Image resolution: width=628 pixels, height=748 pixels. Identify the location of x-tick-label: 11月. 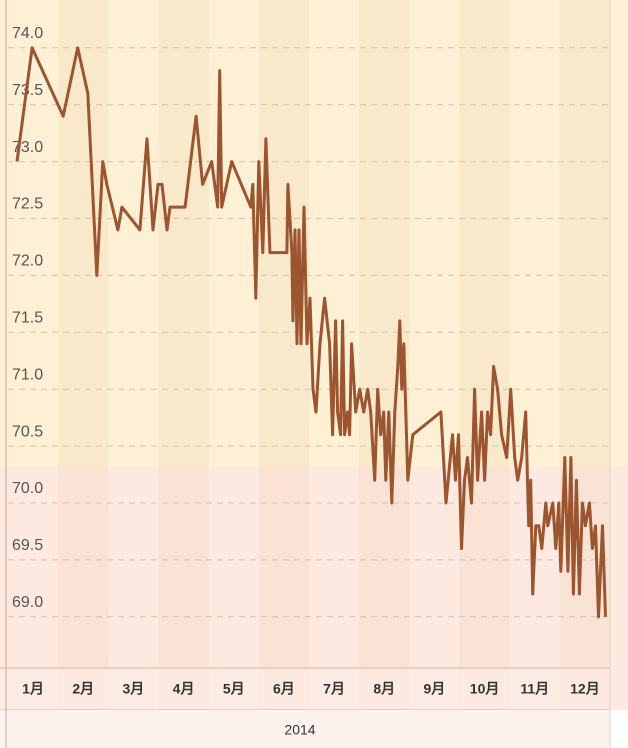
(534, 689).